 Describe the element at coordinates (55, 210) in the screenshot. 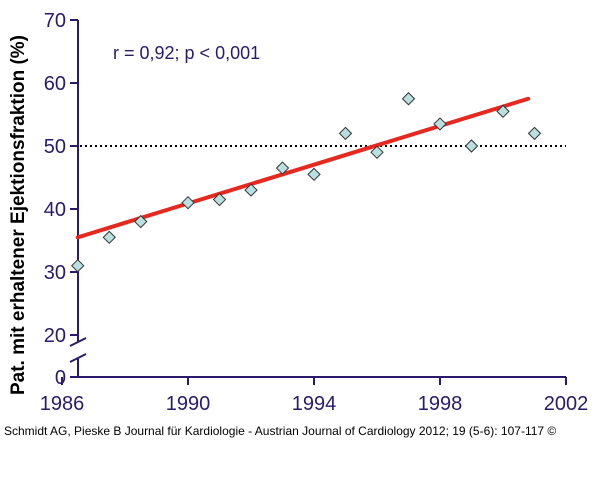

I see `y-tick-label: 40` at that location.